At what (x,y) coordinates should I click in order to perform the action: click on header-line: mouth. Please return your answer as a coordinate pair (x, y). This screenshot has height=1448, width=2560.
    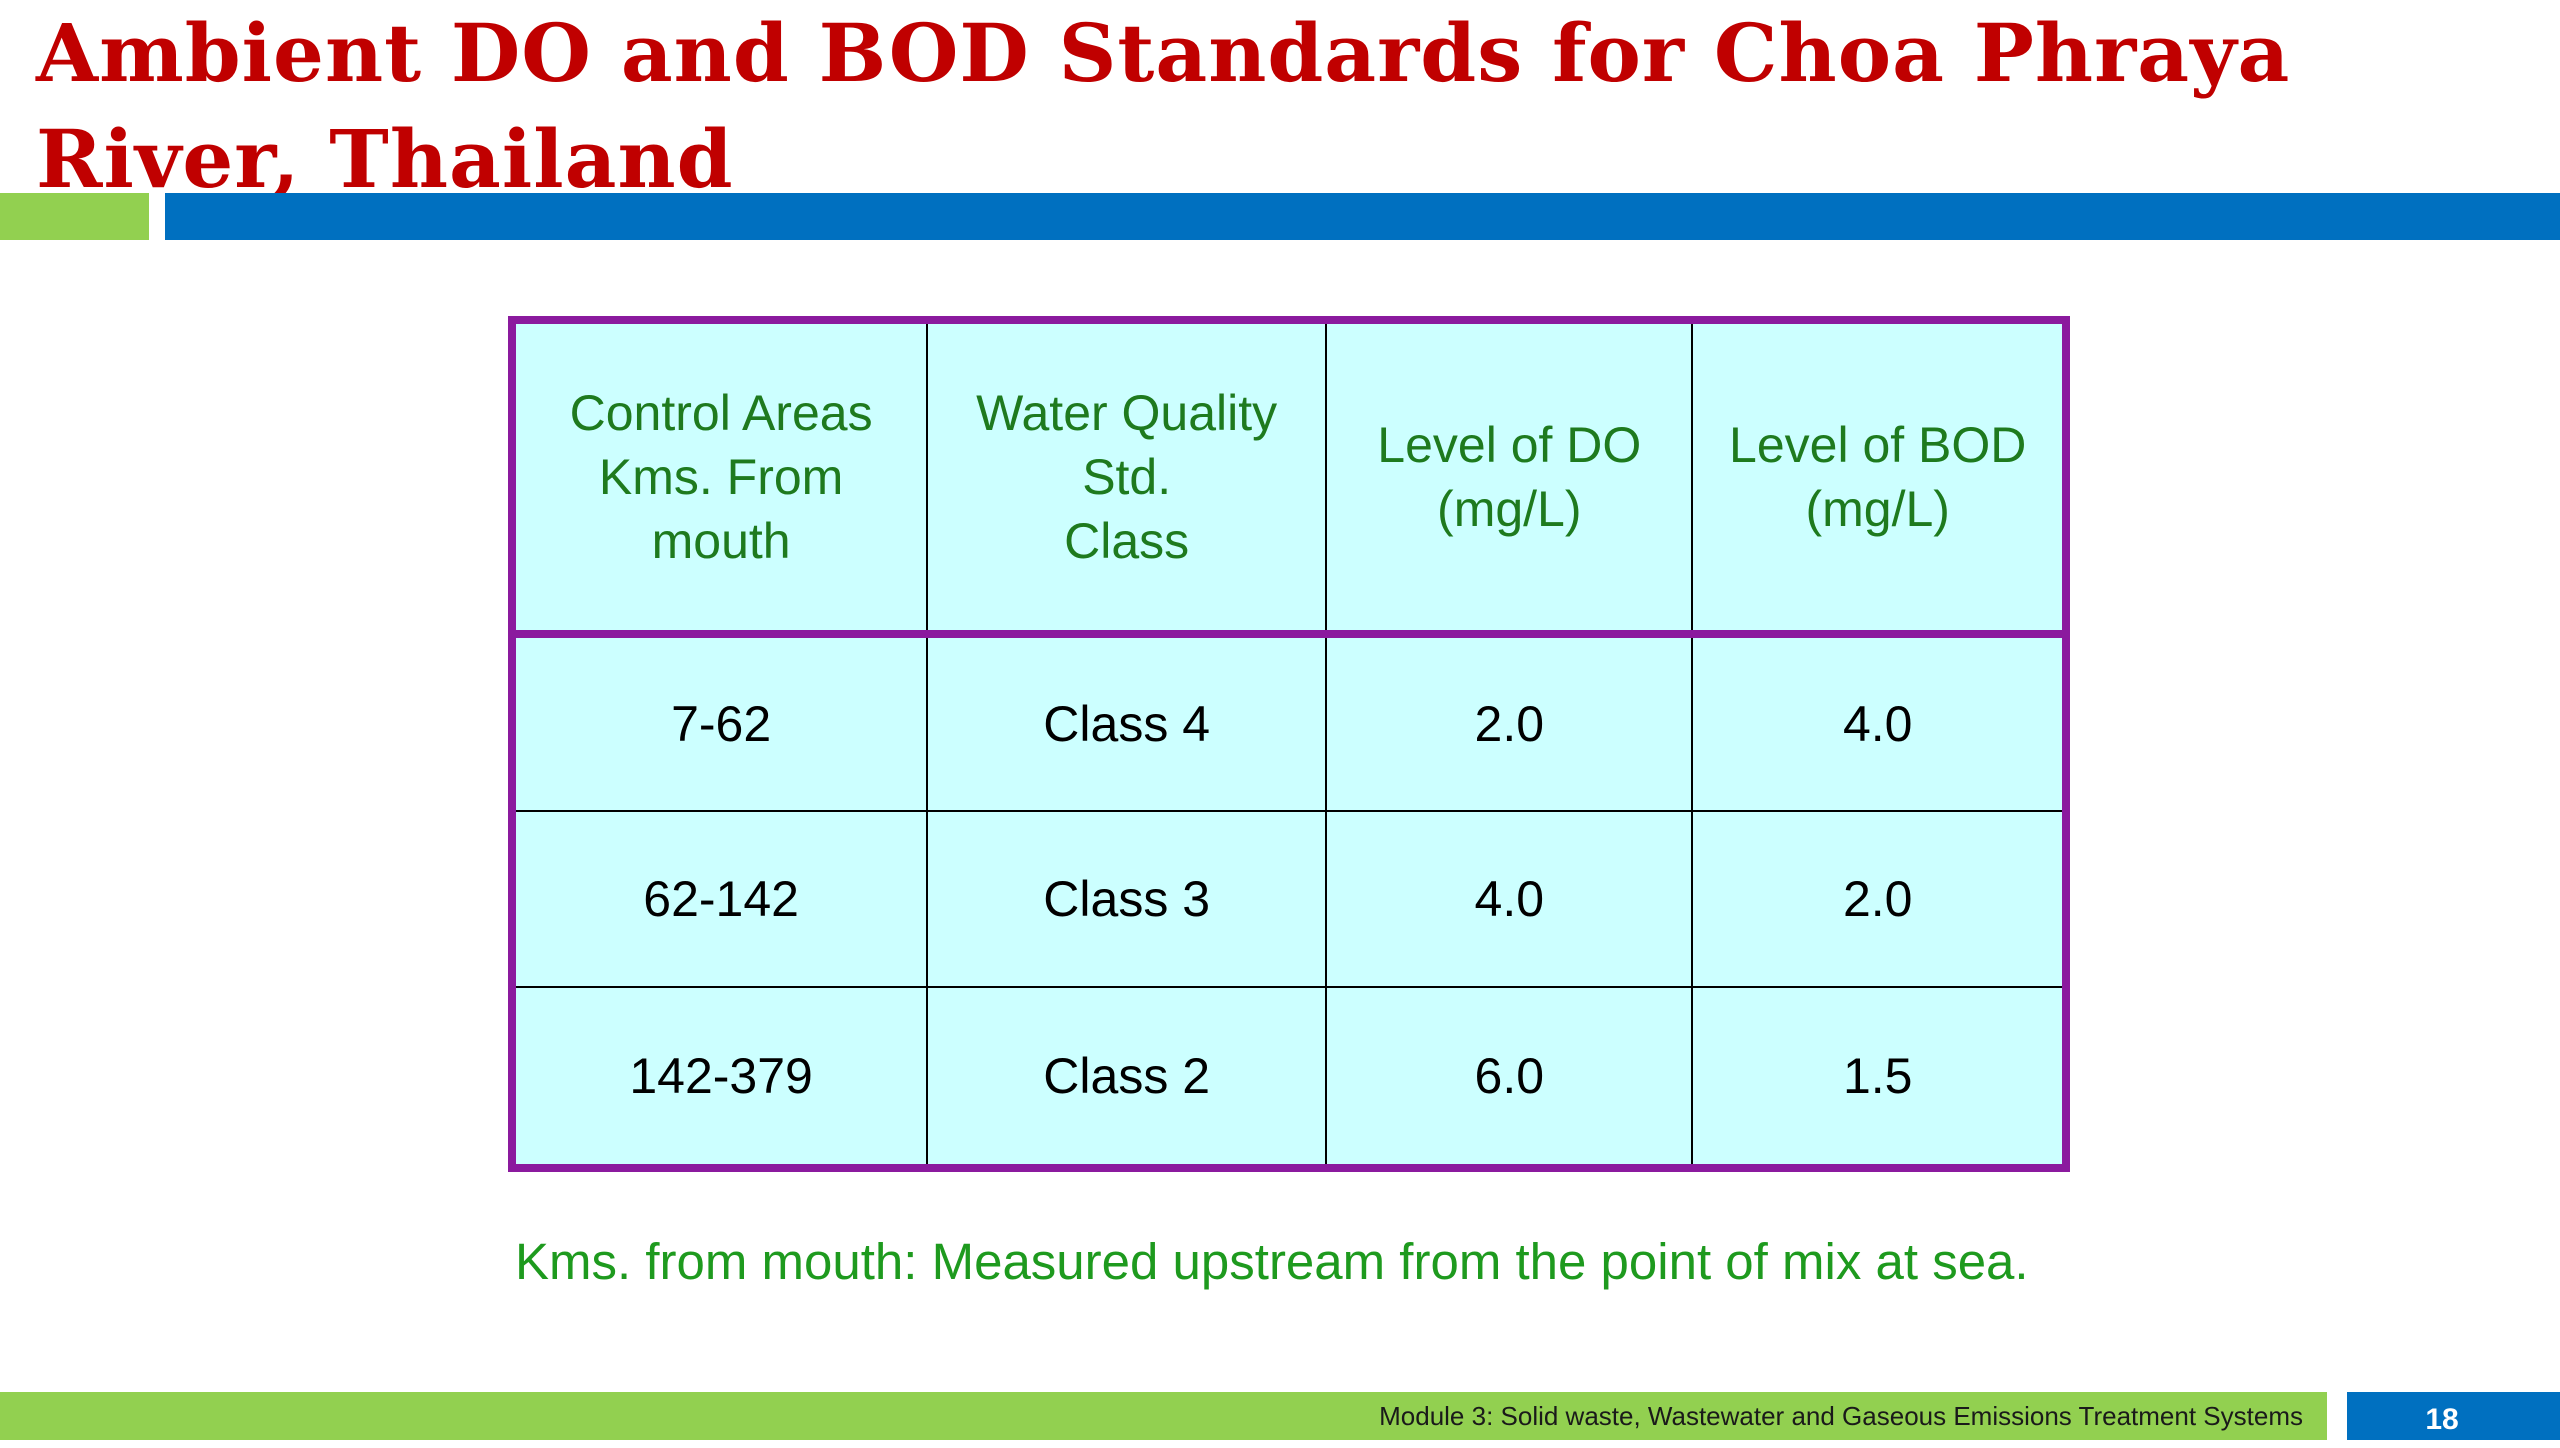
    Looking at the image, I should click on (721, 541).